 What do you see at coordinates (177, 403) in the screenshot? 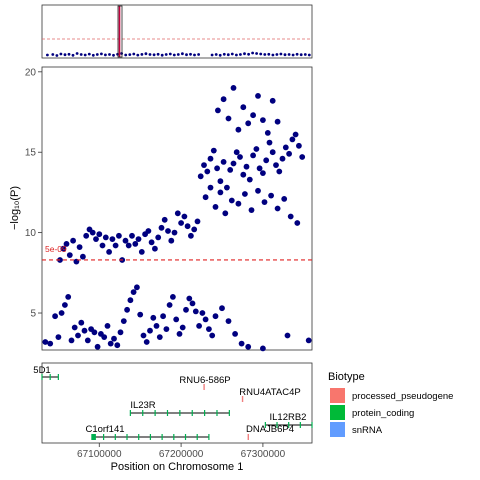
I see `gene-track-border` at bounding box center [177, 403].